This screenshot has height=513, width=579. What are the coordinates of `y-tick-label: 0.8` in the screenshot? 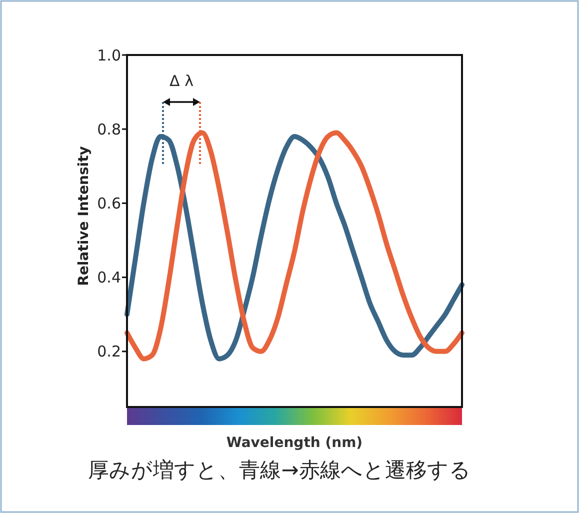 It's located at (109, 129).